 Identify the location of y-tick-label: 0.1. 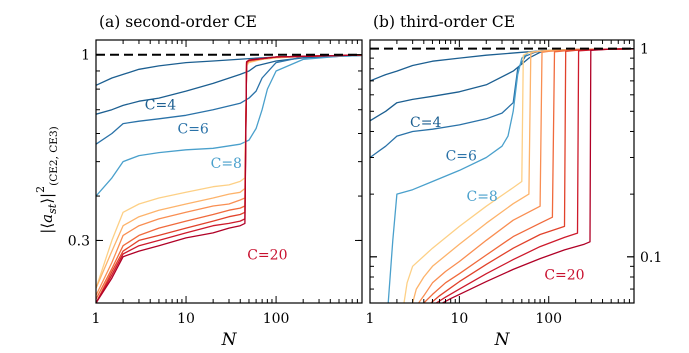
(651, 258).